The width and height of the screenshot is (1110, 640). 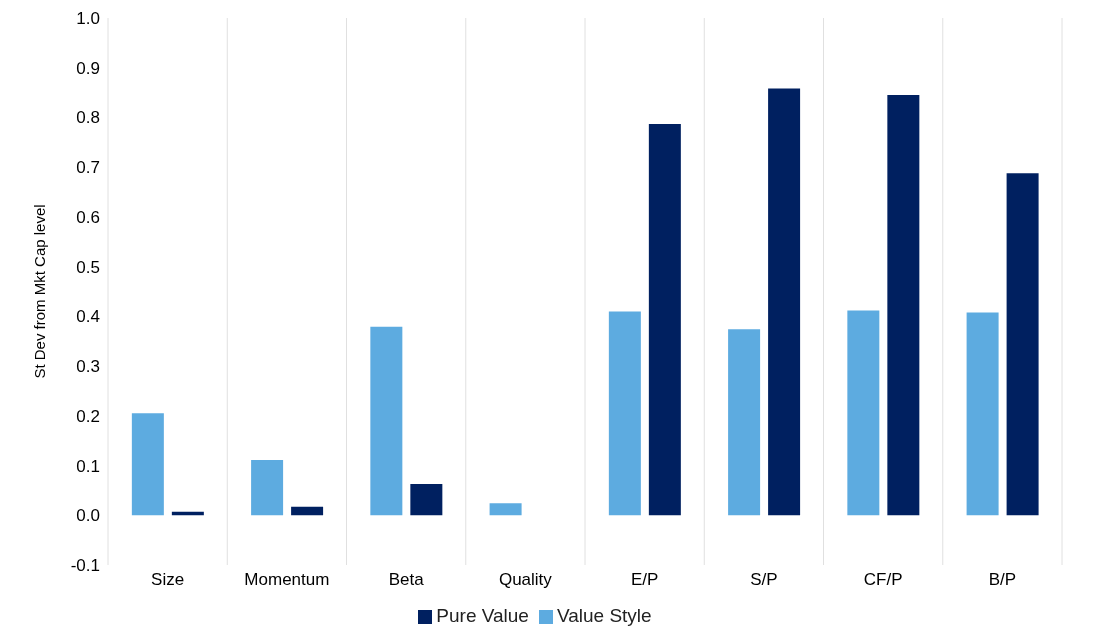 What do you see at coordinates (88, 317) in the screenshot?
I see `y-tick-label: 0.4` at bounding box center [88, 317].